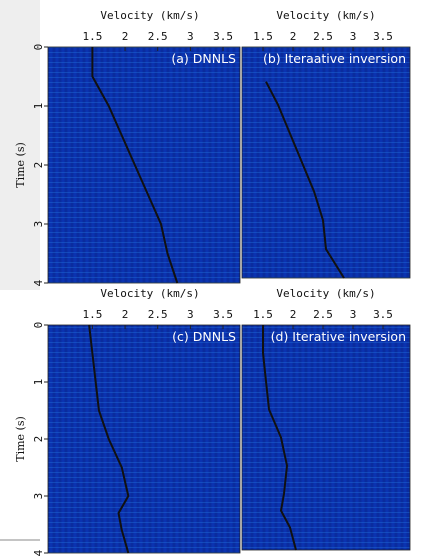 The width and height of the screenshot is (440, 560). What do you see at coordinates (334, 58) in the screenshot?
I see `panel-label: (b) Iteraative inversion` at bounding box center [334, 58].